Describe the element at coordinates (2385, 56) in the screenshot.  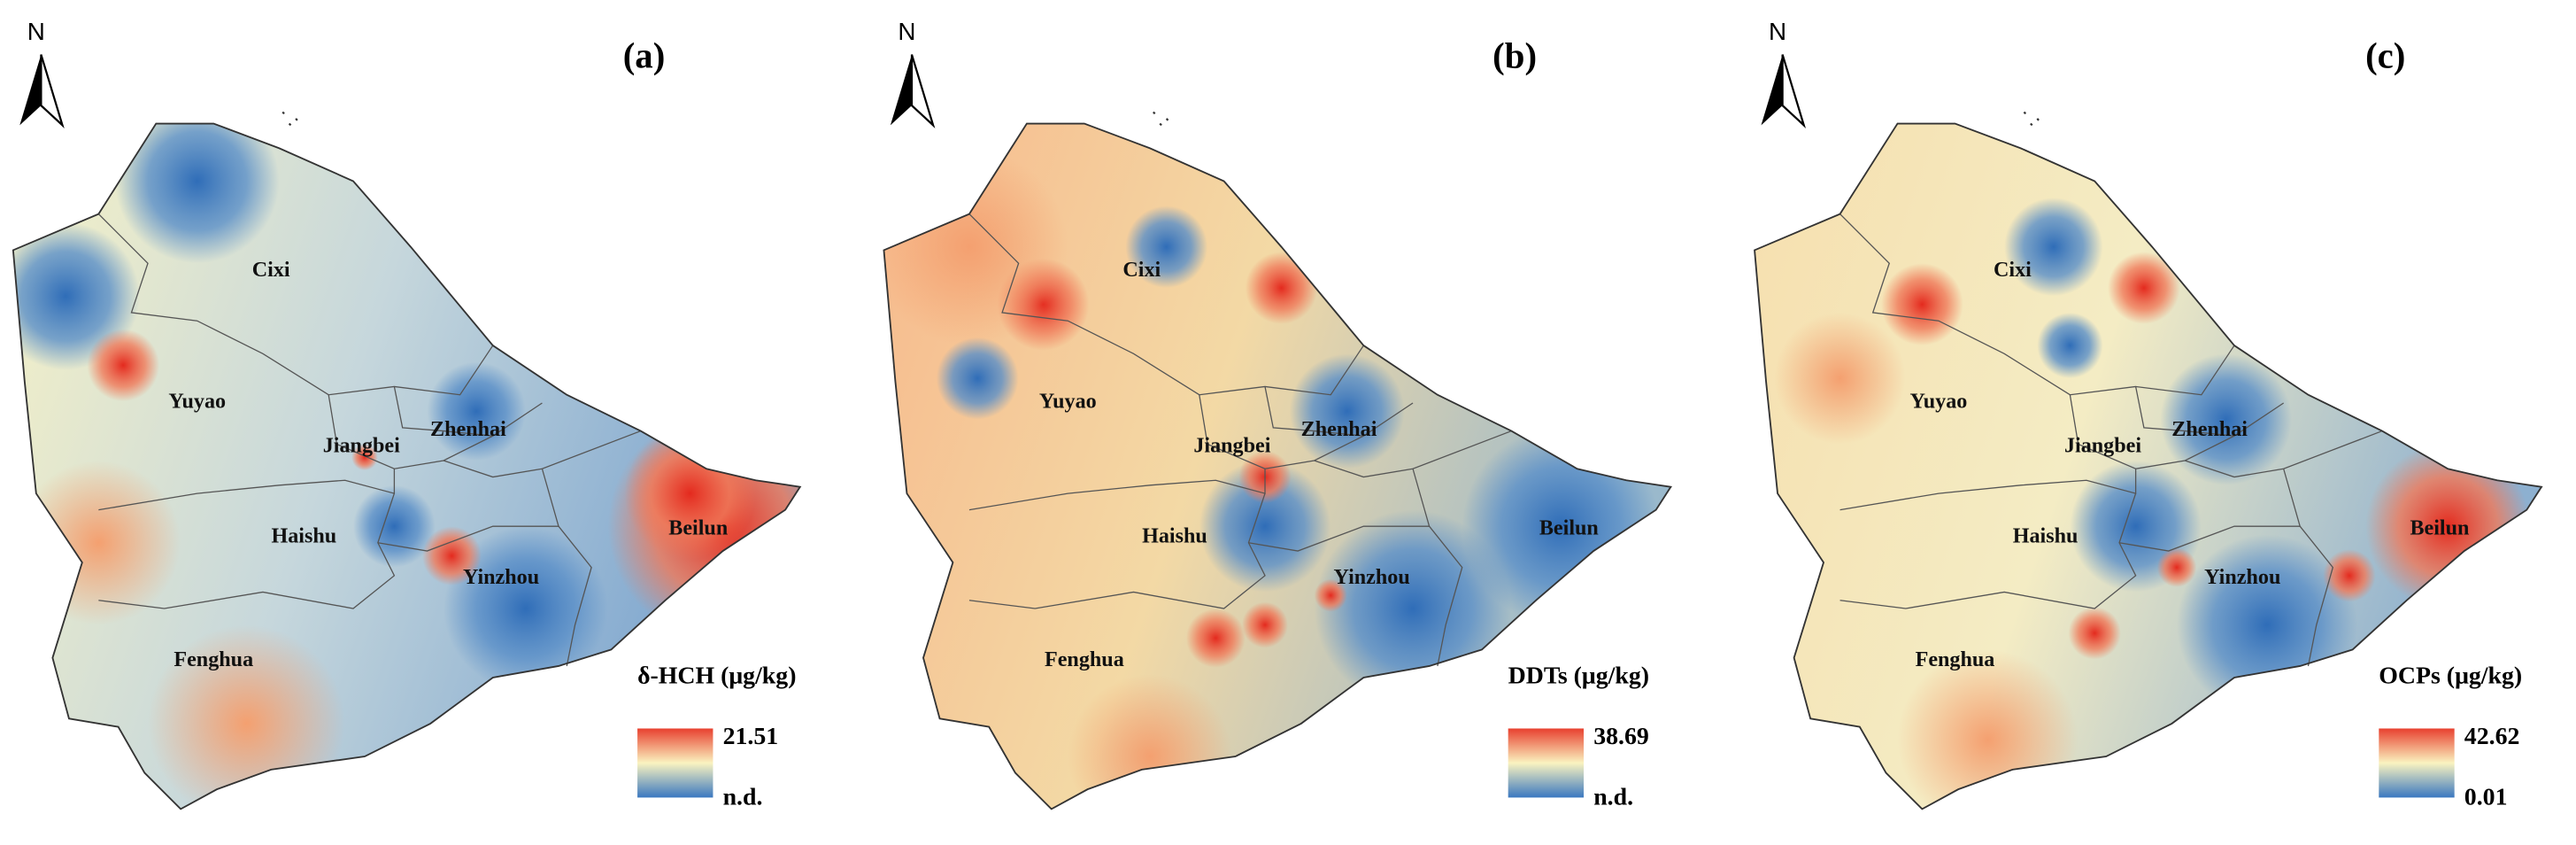
I see `panel-letter: (c)` at that location.